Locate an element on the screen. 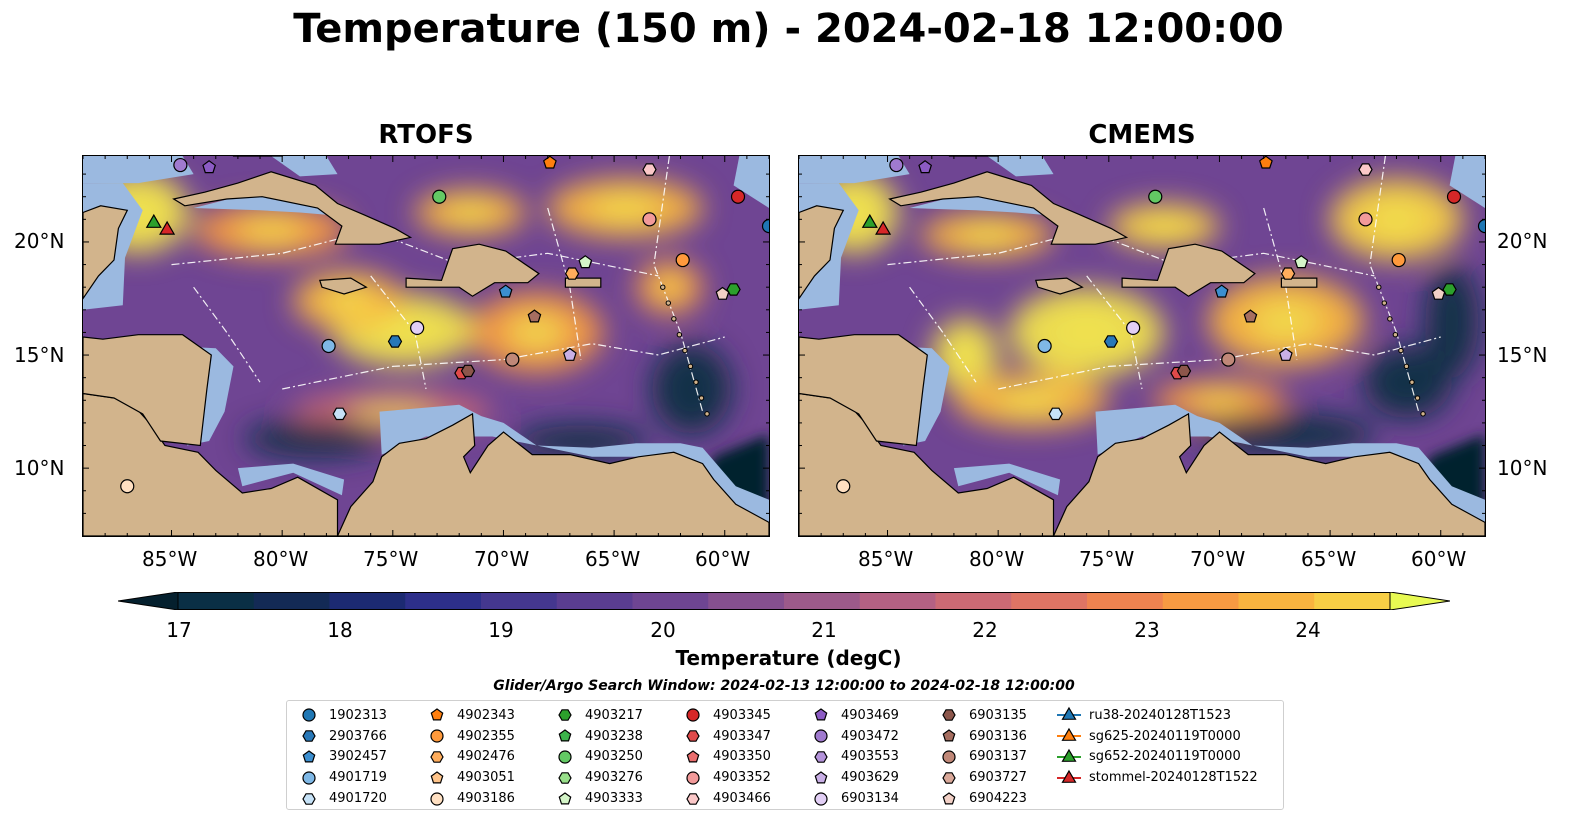 This screenshot has width=1577, height=826. legend-label: 2903766 is located at coordinates (358, 736).